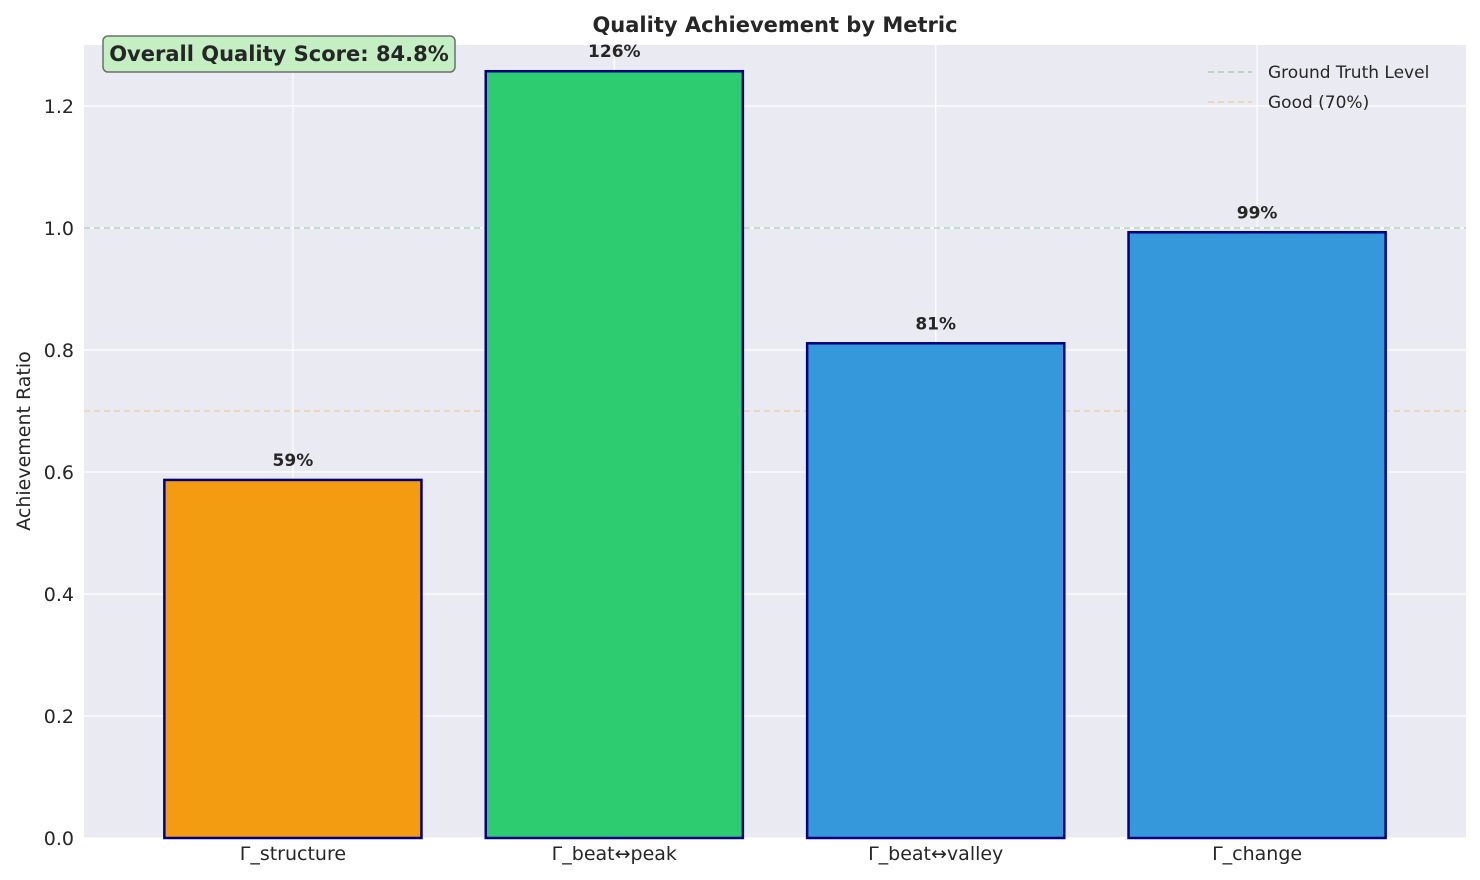 The height and width of the screenshot is (880, 1480). Describe the element at coordinates (1318, 88) in the screenshot. I see `legend: Ground Truth Level Good (70%)` at that location.